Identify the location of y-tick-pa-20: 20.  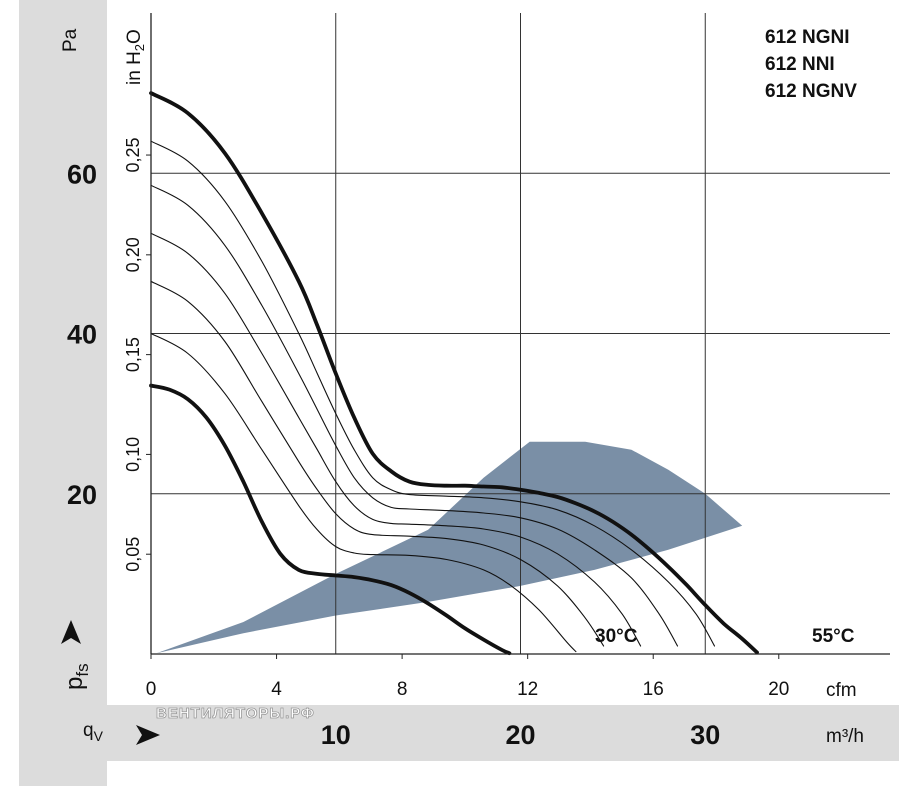
(82, 495).